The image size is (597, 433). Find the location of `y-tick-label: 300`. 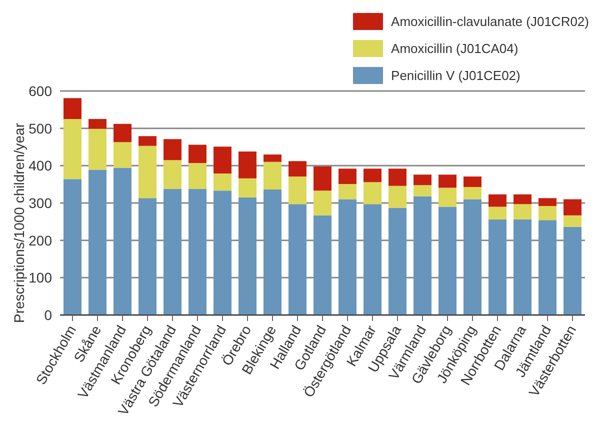

y-tick-label: 300 is located at coordinates (40, 202).